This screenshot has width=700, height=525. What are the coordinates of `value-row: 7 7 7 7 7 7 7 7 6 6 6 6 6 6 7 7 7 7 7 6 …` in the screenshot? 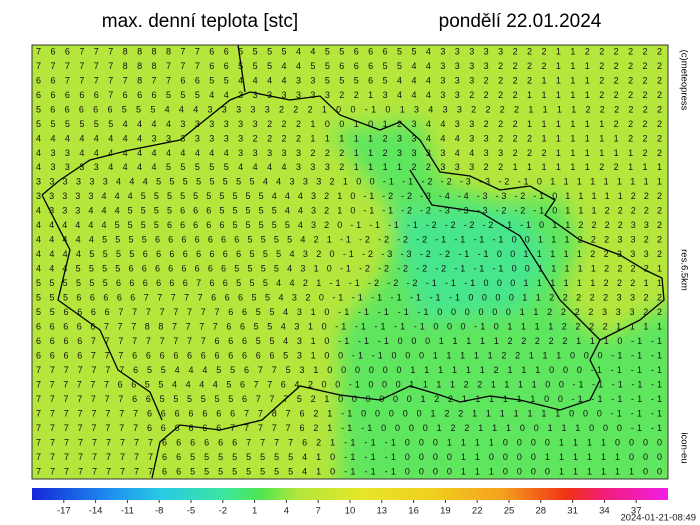 It's located at (349, 428).